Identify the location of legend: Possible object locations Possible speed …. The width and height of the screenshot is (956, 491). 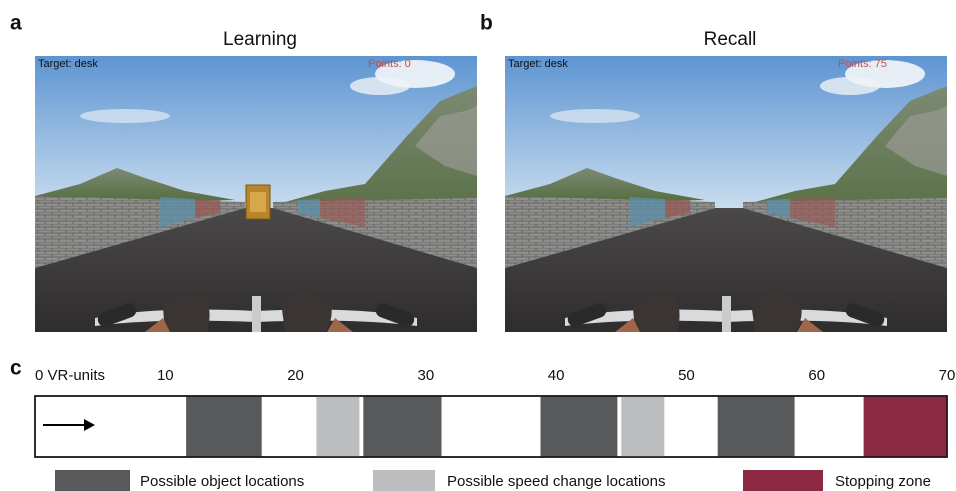
(493, 480).